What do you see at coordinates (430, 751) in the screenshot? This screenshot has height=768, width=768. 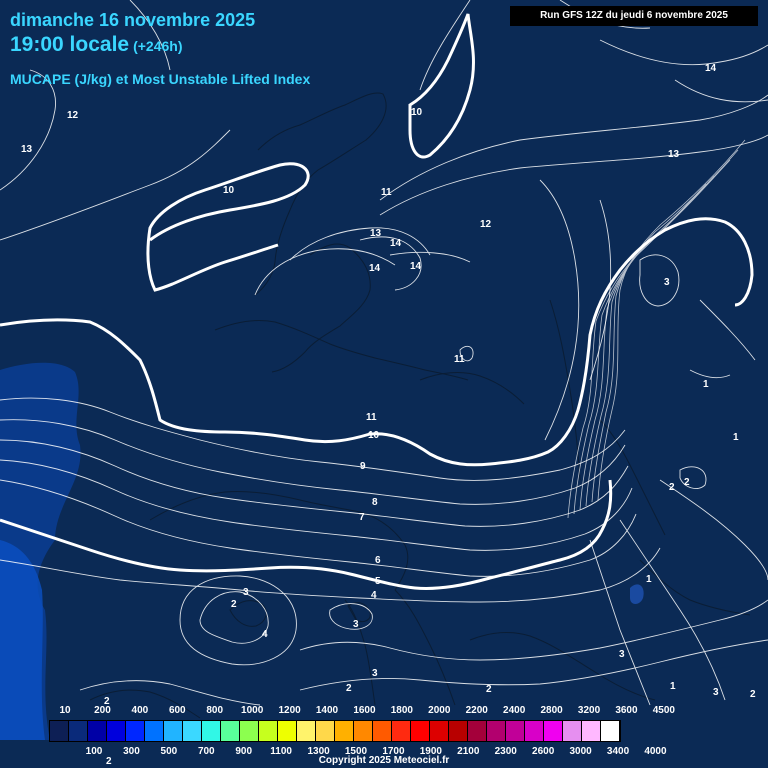 I see `legend-lower-tick: 1900` at bounding box center [430, 751].